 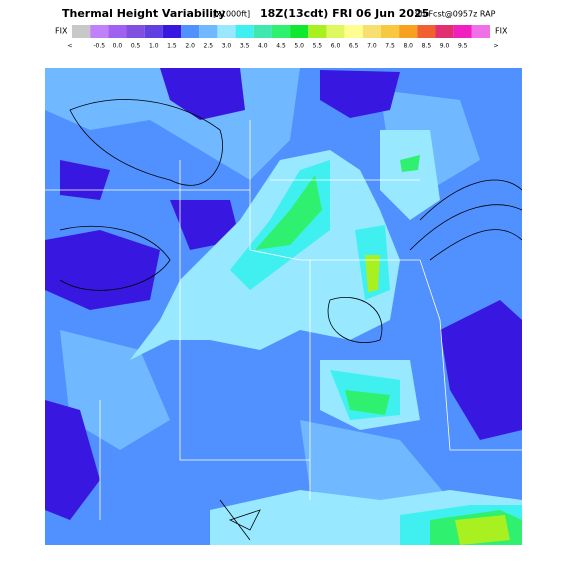 I want to click on legend-low: <, so click(x=69, y=46).